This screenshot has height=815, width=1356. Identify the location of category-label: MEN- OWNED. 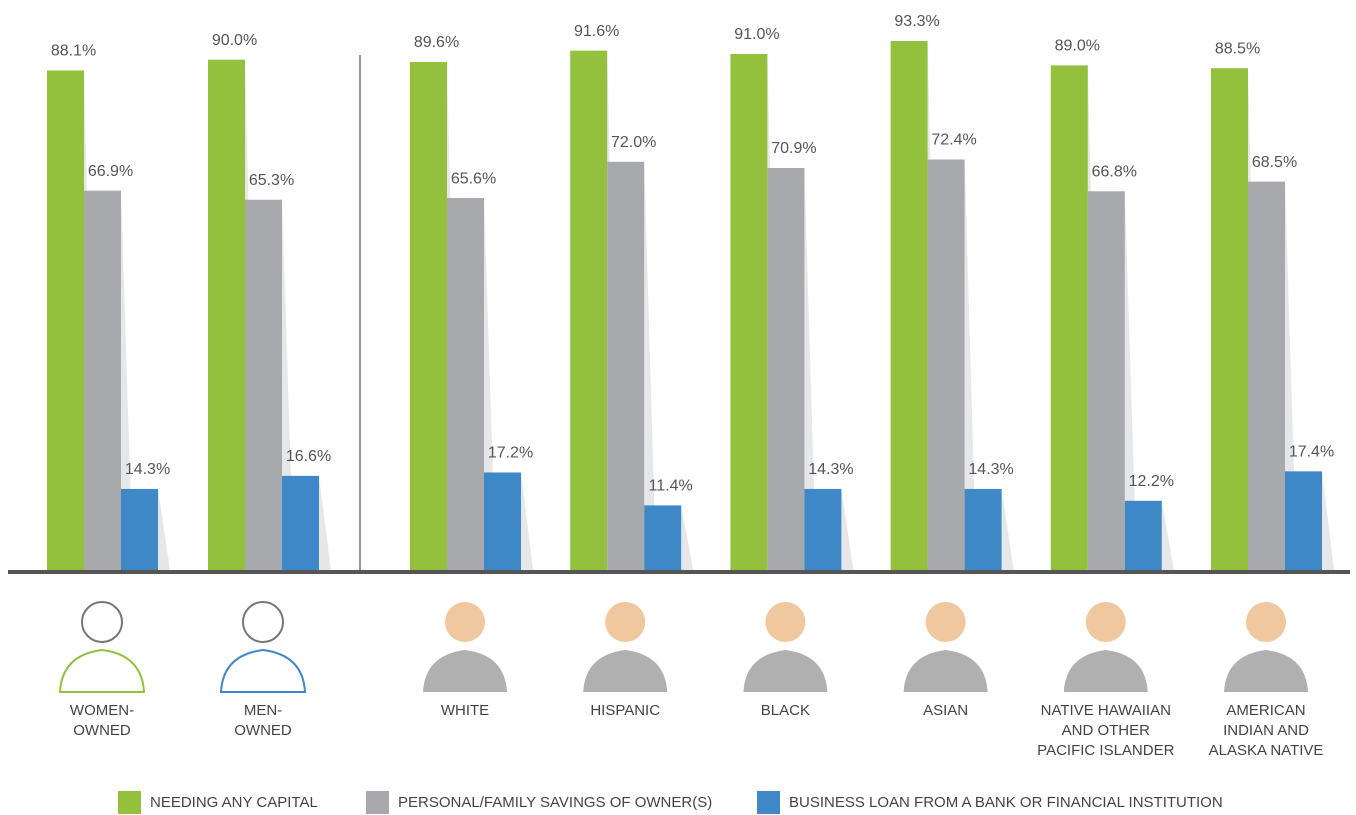
(263, 720).